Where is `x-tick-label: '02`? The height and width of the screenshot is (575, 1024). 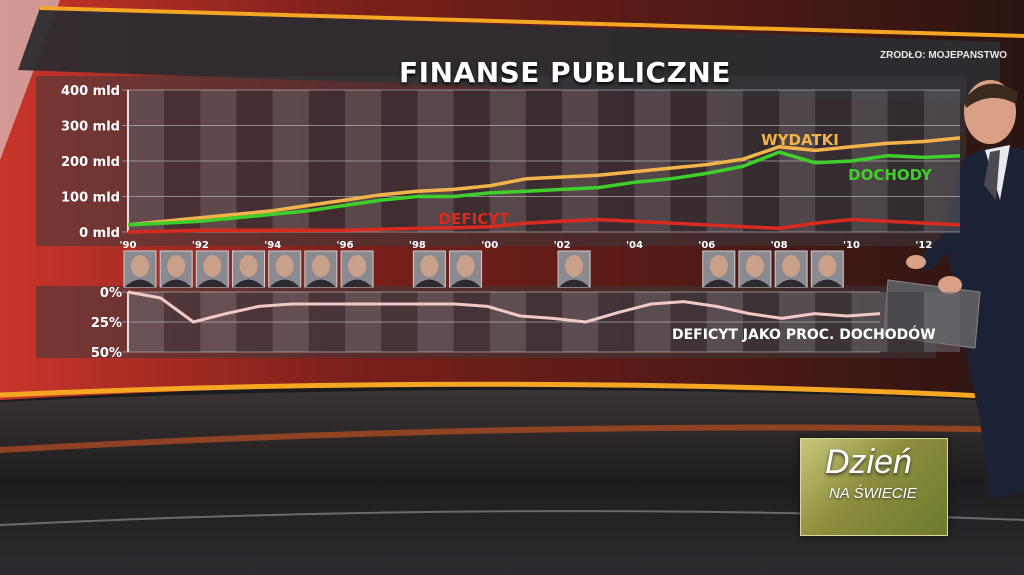
x-tick-label: '02 is located at coordinates (562, 245).